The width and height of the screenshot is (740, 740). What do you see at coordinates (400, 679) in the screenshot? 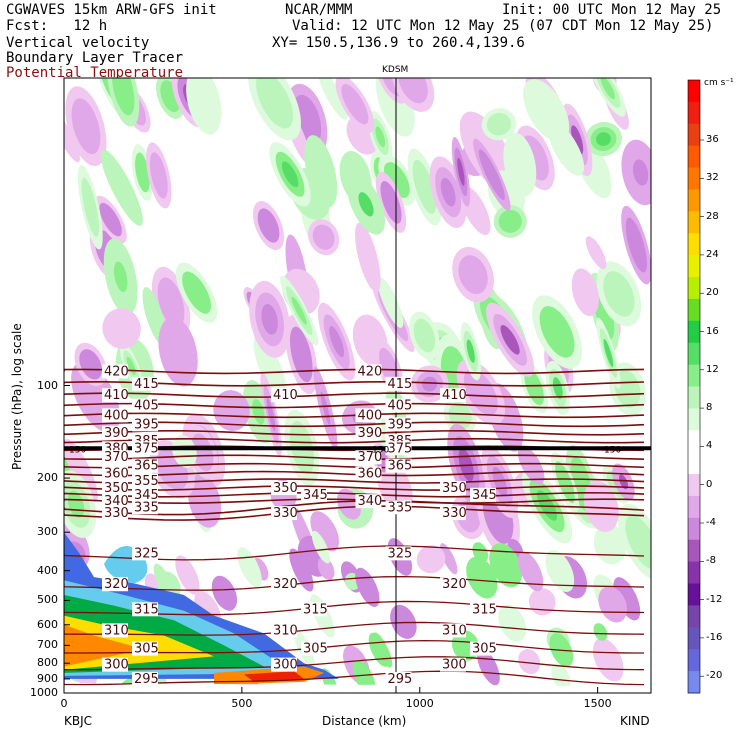
I see `theta-contour-label: 295` at bounding box center [400, 679].